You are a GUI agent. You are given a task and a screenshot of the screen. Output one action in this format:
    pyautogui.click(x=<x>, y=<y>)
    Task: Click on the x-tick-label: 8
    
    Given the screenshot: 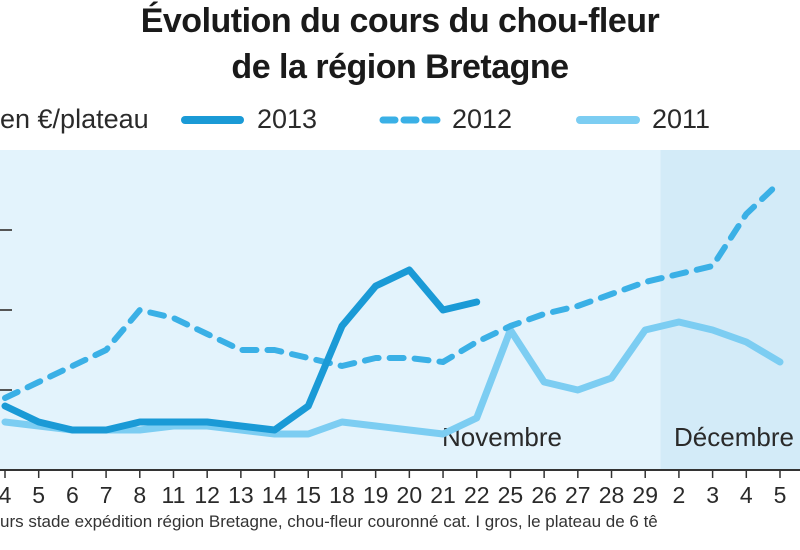 What is the action you would take?
    pyautogui.click(x=139, y=495)
    